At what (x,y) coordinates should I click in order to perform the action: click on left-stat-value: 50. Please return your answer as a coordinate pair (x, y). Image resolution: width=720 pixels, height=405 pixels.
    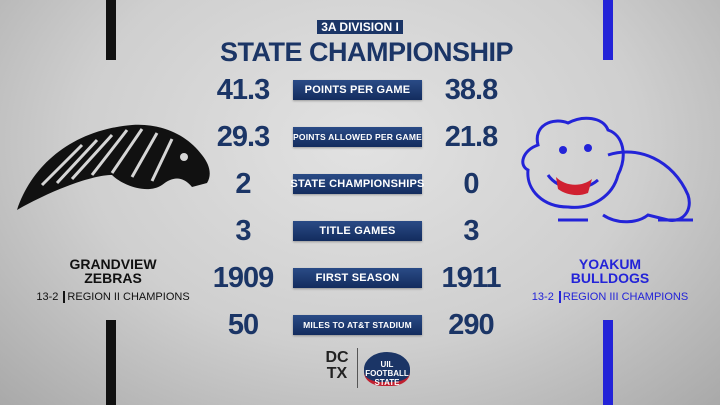
    Looking at the image, I should click on (243, 325).